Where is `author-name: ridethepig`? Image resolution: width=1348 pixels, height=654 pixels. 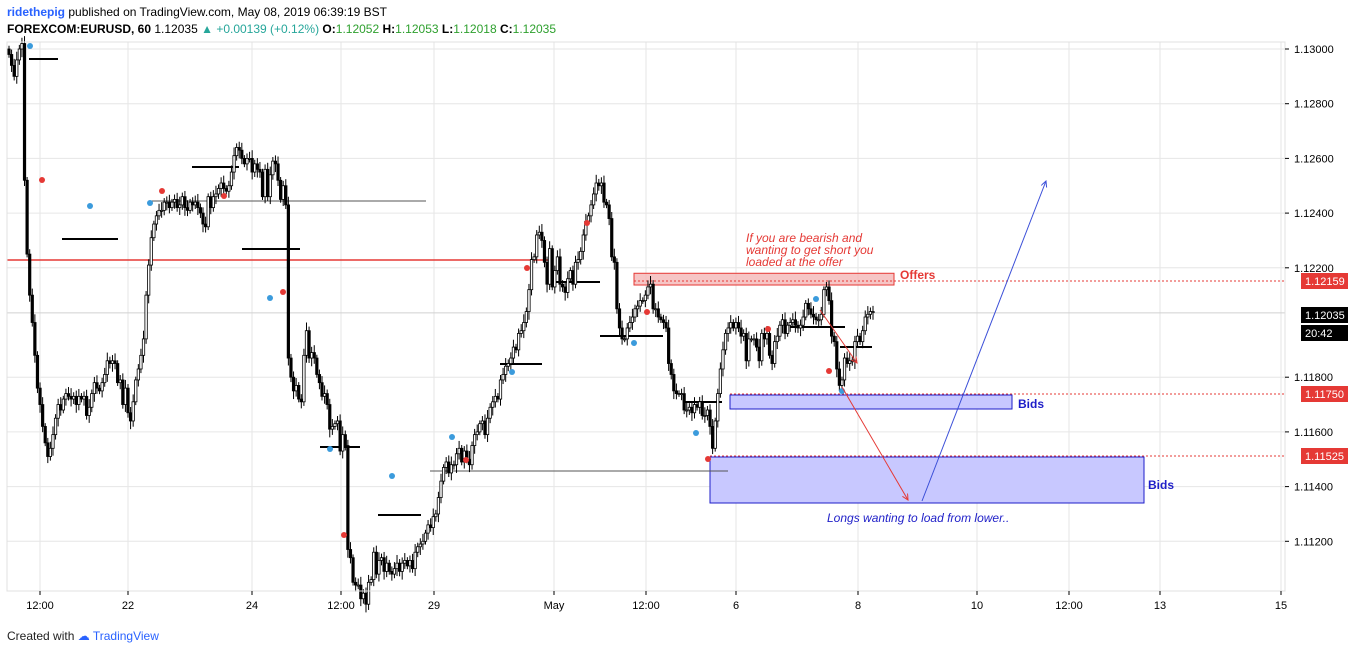
author-name: ridethepig is located at coordinates (36, 12).